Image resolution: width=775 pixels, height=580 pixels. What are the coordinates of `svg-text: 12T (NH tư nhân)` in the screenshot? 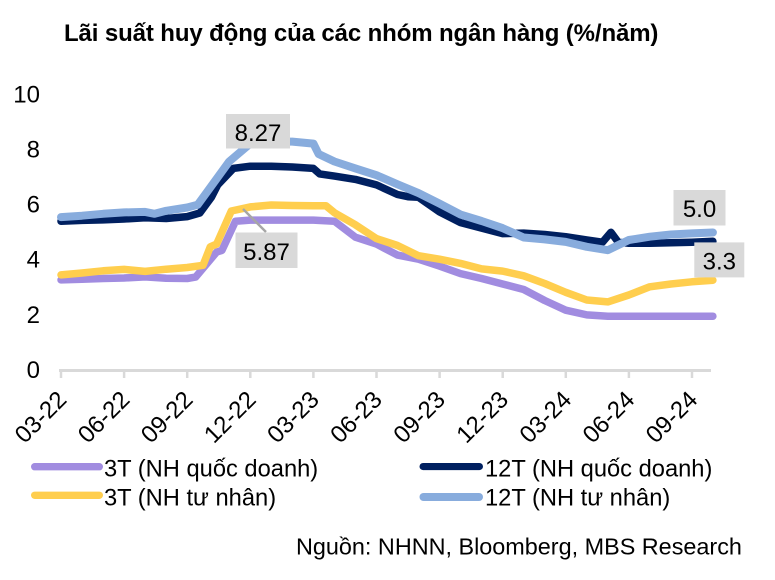 It's located at (577, 498).